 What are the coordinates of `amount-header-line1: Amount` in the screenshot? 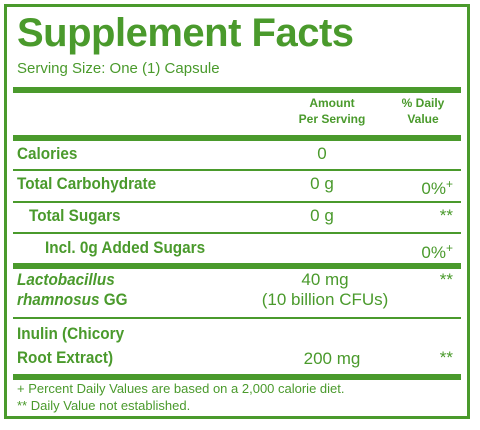 It's located at (332, 103).